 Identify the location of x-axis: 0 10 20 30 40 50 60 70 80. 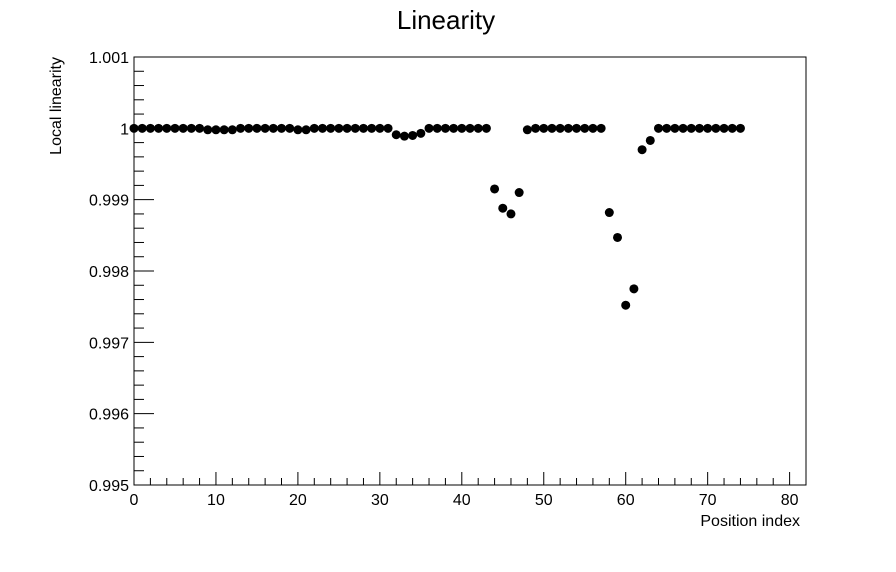
(468, 490).